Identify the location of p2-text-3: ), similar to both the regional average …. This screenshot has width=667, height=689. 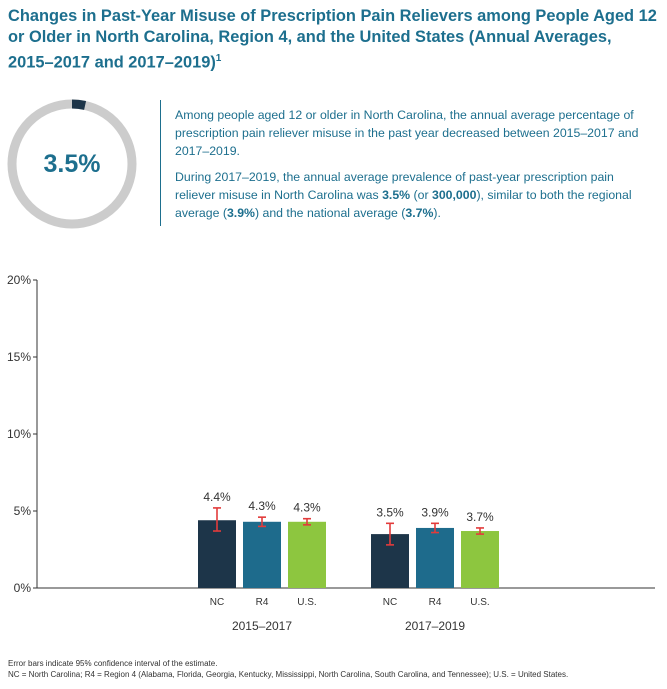
(403, 204).